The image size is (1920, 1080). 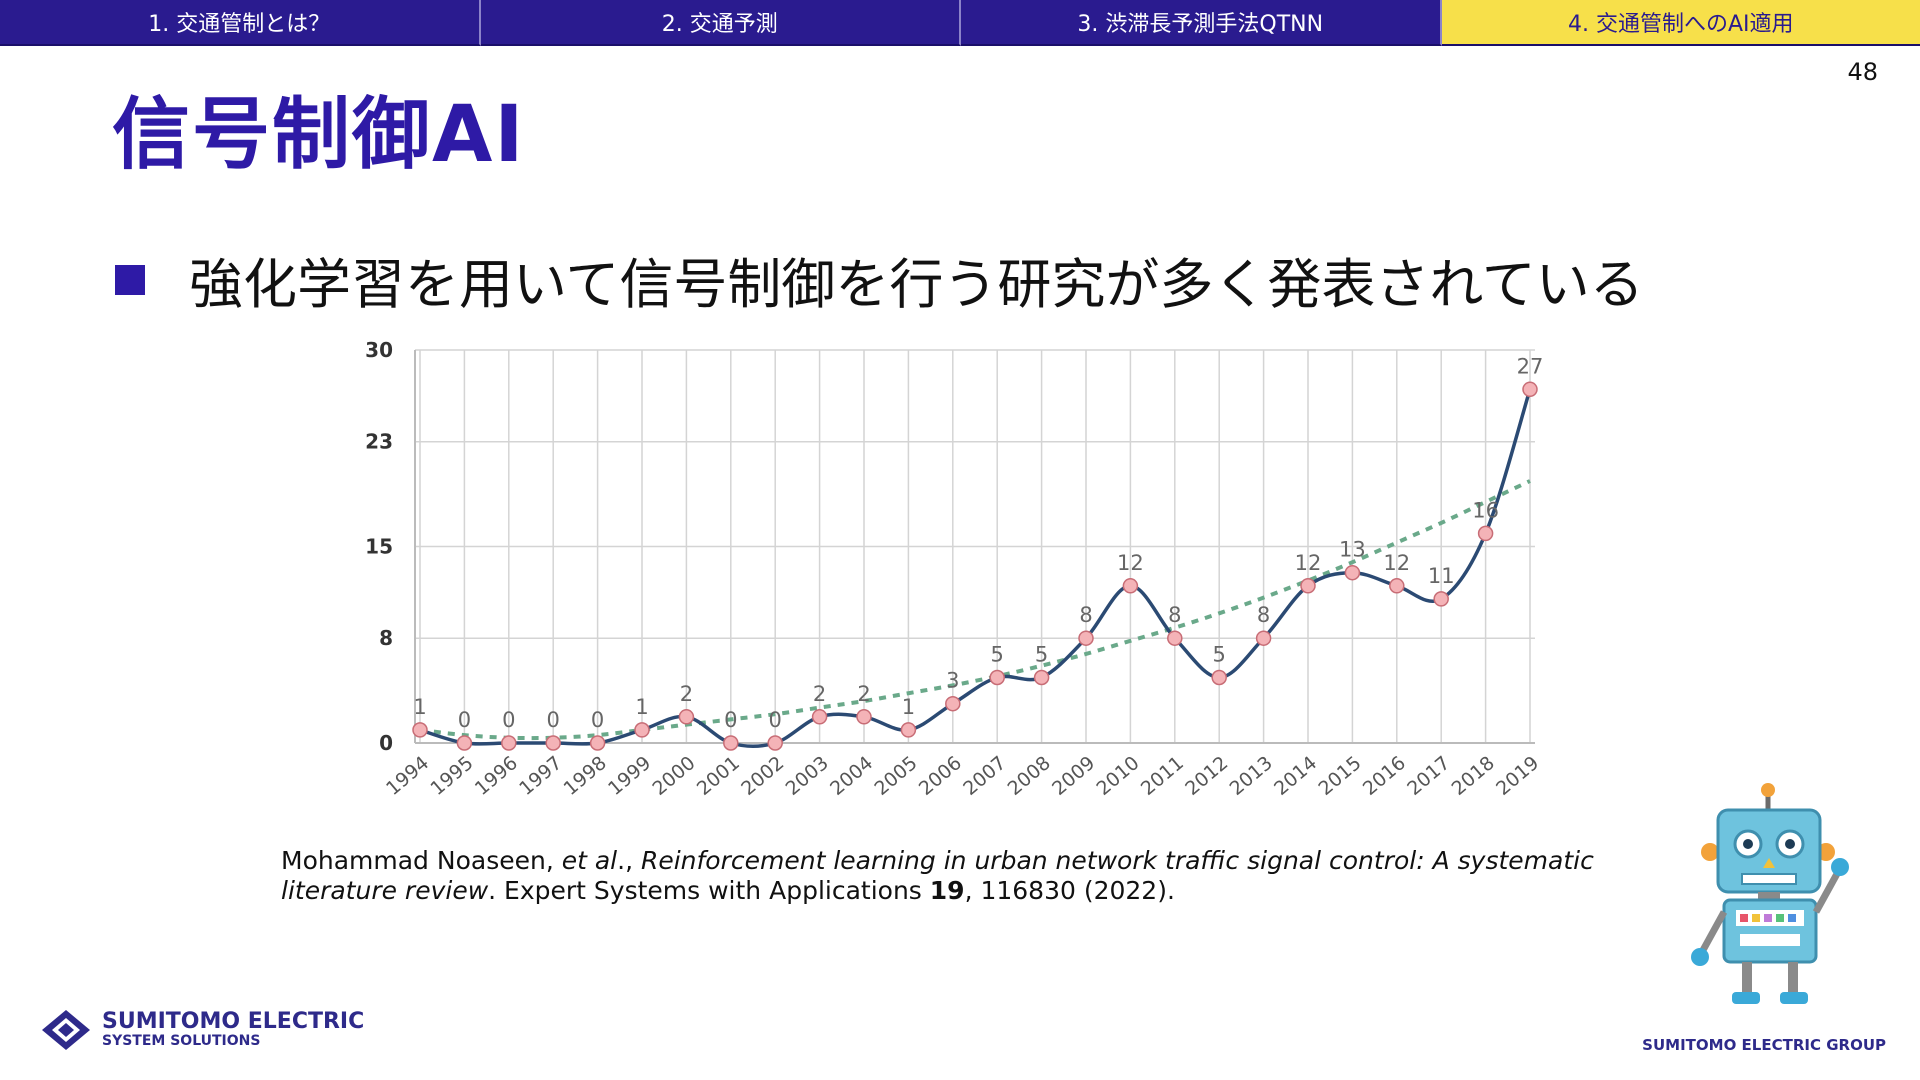 I want to click on y-tick-label: 30, so click(x=379, y=350).